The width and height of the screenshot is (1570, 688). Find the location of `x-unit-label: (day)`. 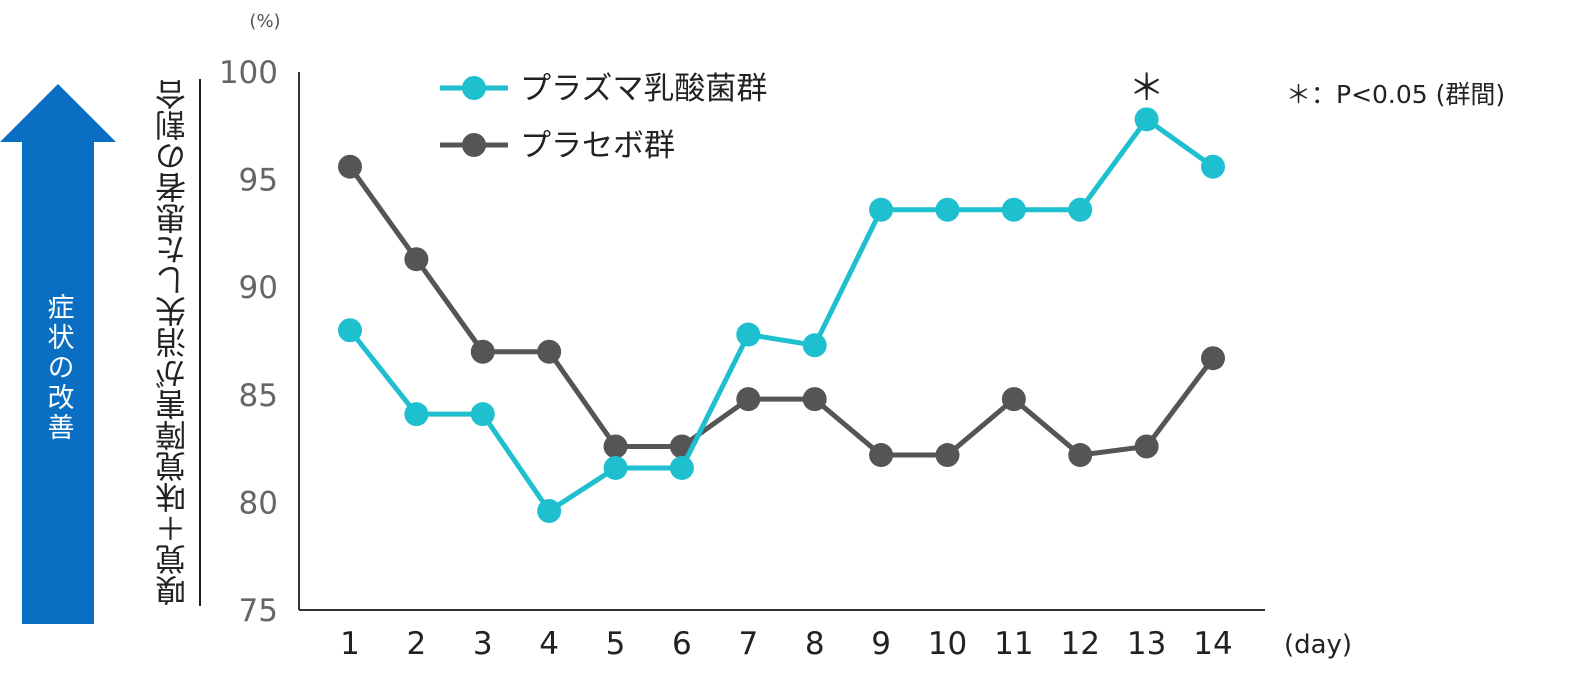

x-unit-label: (day) is located at coordinates (1318, 645).